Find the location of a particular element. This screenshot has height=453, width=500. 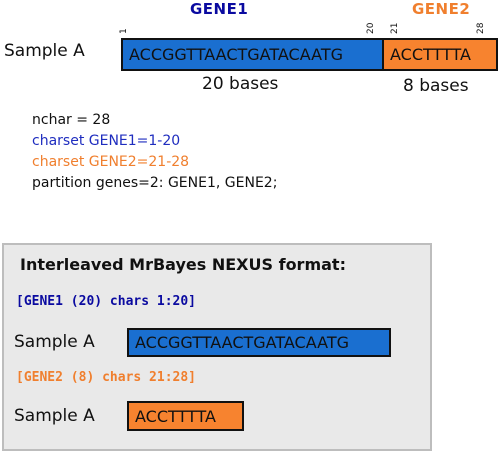

nchar-line: nchar = 28 is located at coordinates (154, 120).